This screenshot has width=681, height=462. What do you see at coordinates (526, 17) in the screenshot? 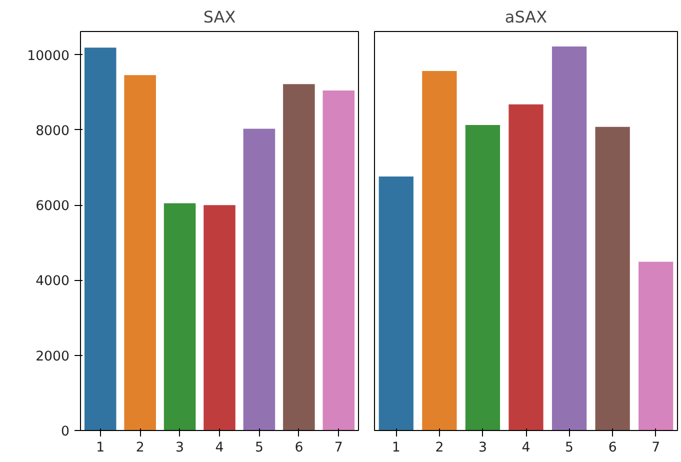
I see `chart-title: aSAX` at bounding box center [526, 17].